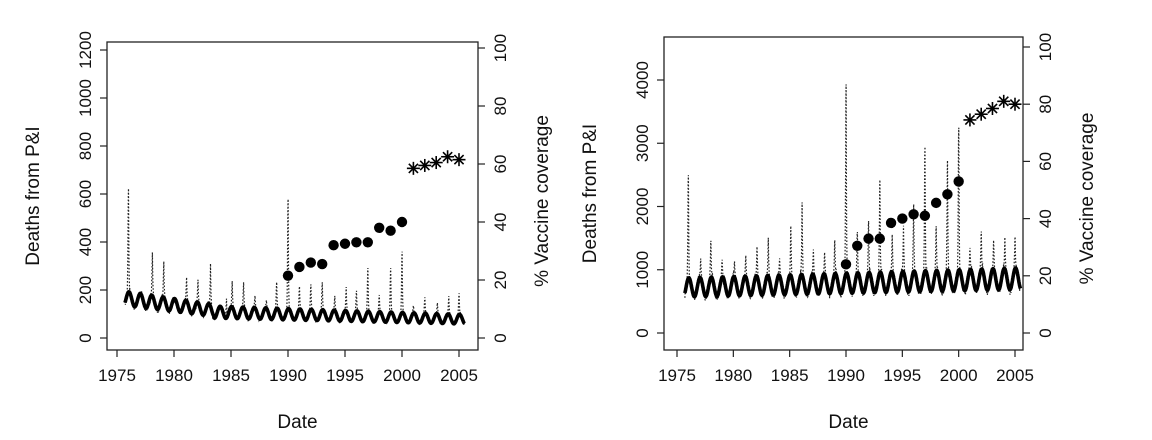 Image resolution: width=1152 pixels, height=440 pixels. Describe the element at coordinates (85, 290) in the screenshot. I see `y-tick-label: 200` at that location.